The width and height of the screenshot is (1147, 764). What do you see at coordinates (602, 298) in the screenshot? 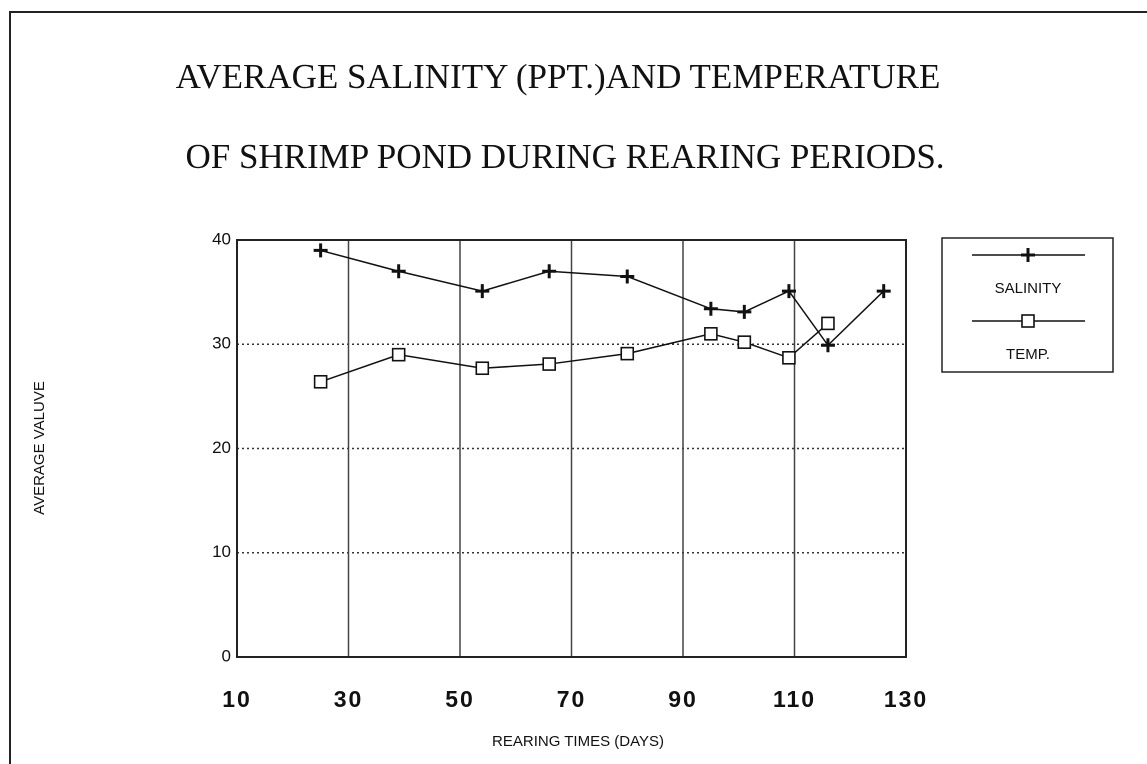
I see `series-line` at bounding box center [602, 298].